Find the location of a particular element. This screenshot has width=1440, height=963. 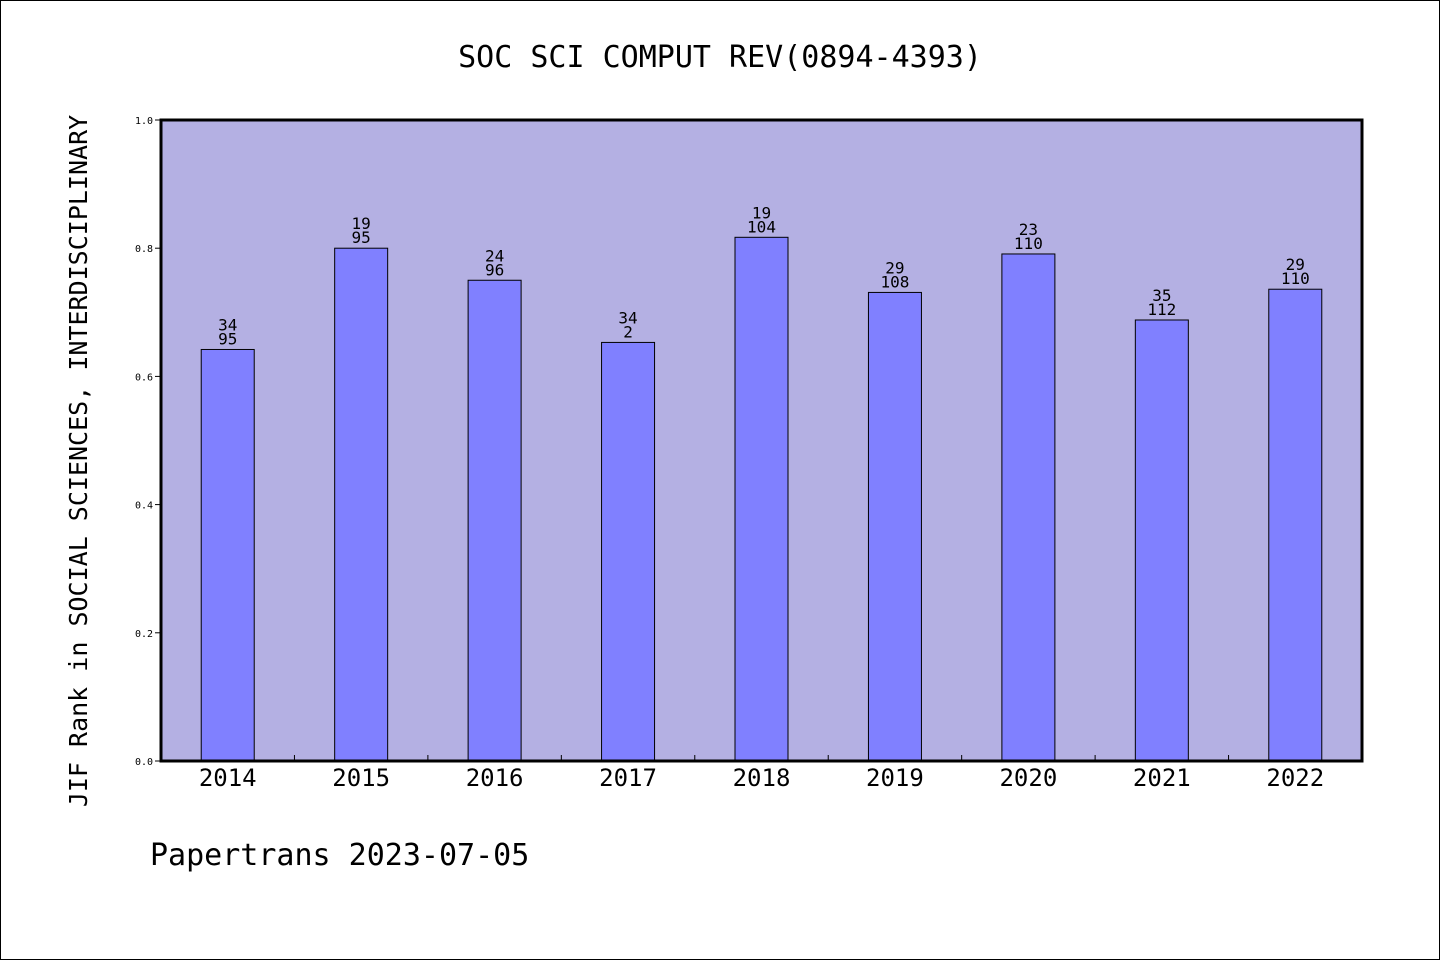

y-tick-label-0.0: 0.0 is located at coordinates (144, 762).